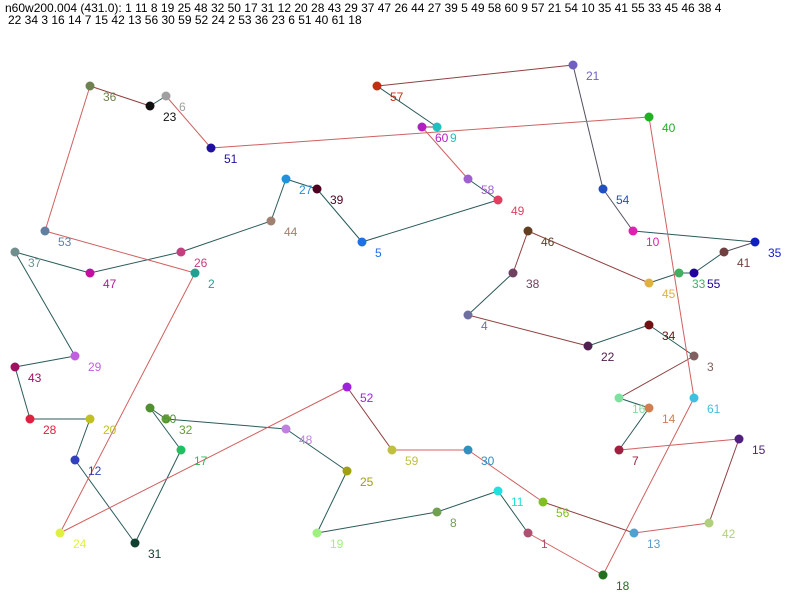 The image size is (800, 600). I want to click on node-label: 50, so click(170, 419).